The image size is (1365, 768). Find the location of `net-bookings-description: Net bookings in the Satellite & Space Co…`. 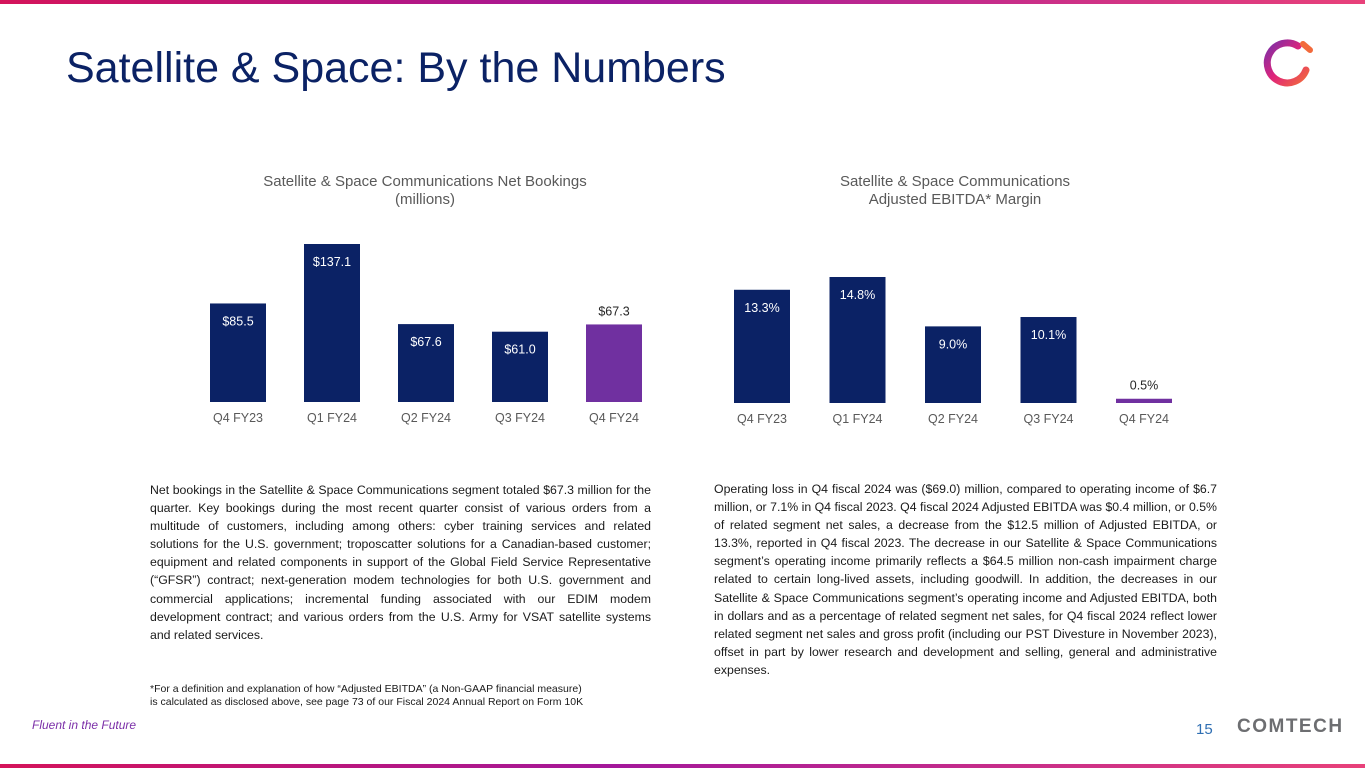

net-bookings-description: Net bookings in the Satellite & Space Co… is located at coordinates (400, 562).